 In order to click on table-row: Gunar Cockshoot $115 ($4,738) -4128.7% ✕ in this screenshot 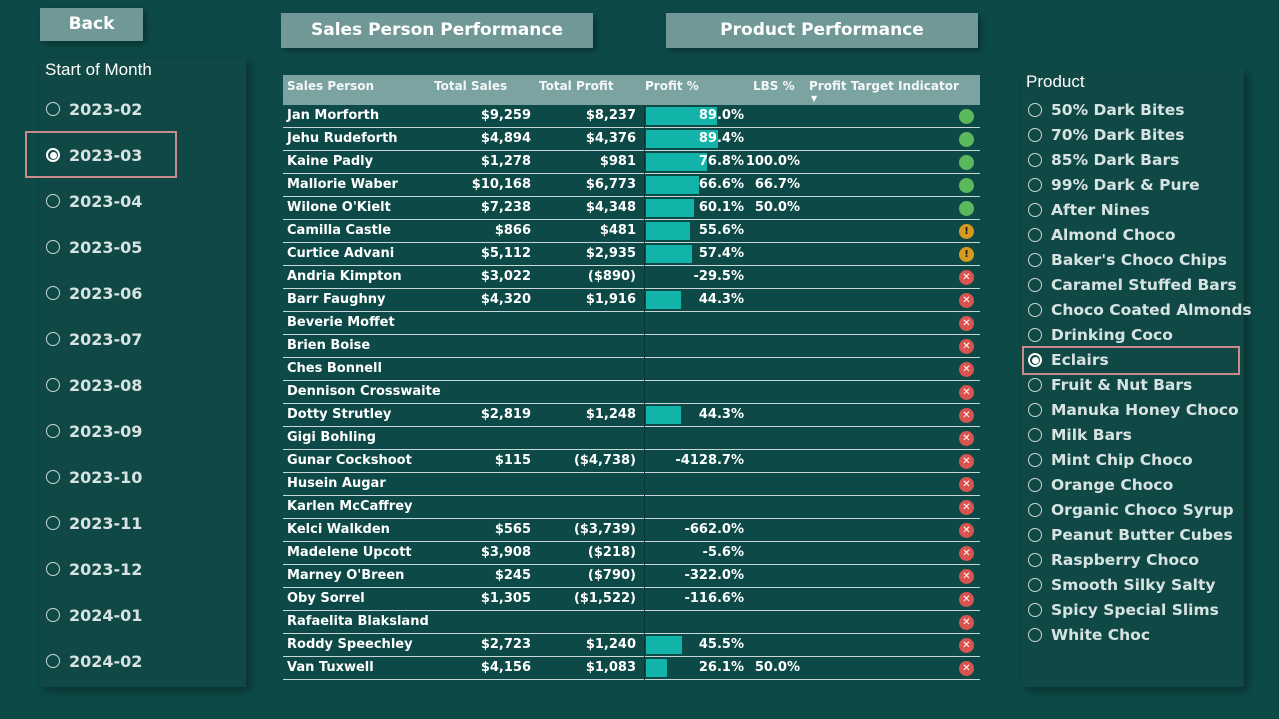, I will do `click(631, 461)`.